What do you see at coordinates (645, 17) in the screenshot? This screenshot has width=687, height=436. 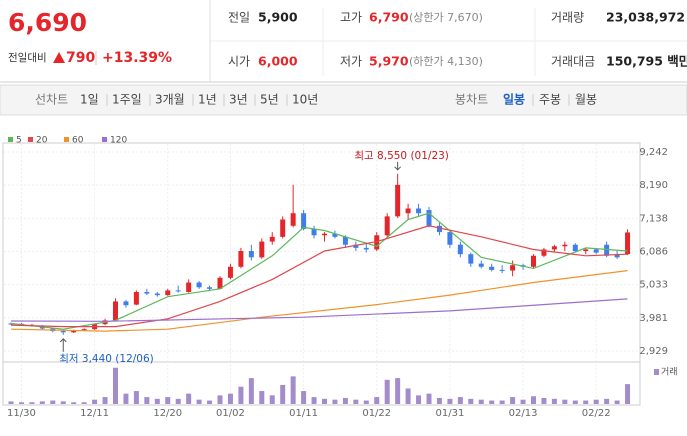 I see `stat-value: 23,038,972` at bounding box center [645, 17].